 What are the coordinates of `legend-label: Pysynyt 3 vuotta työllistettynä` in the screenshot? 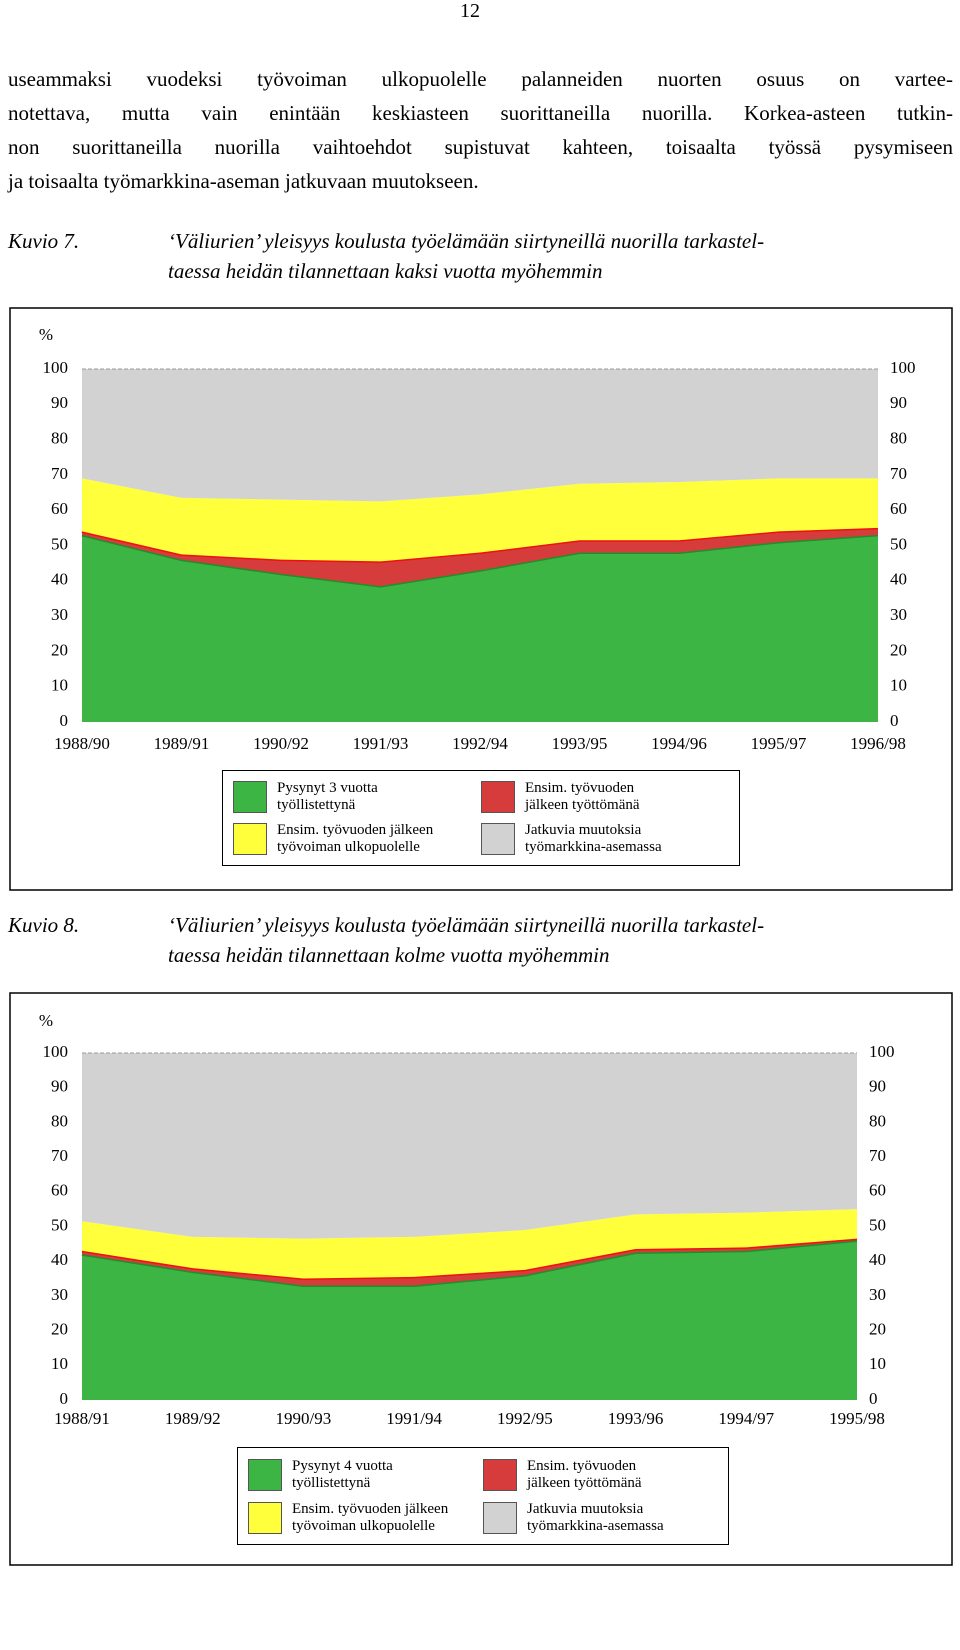 It's located at (327, 796).